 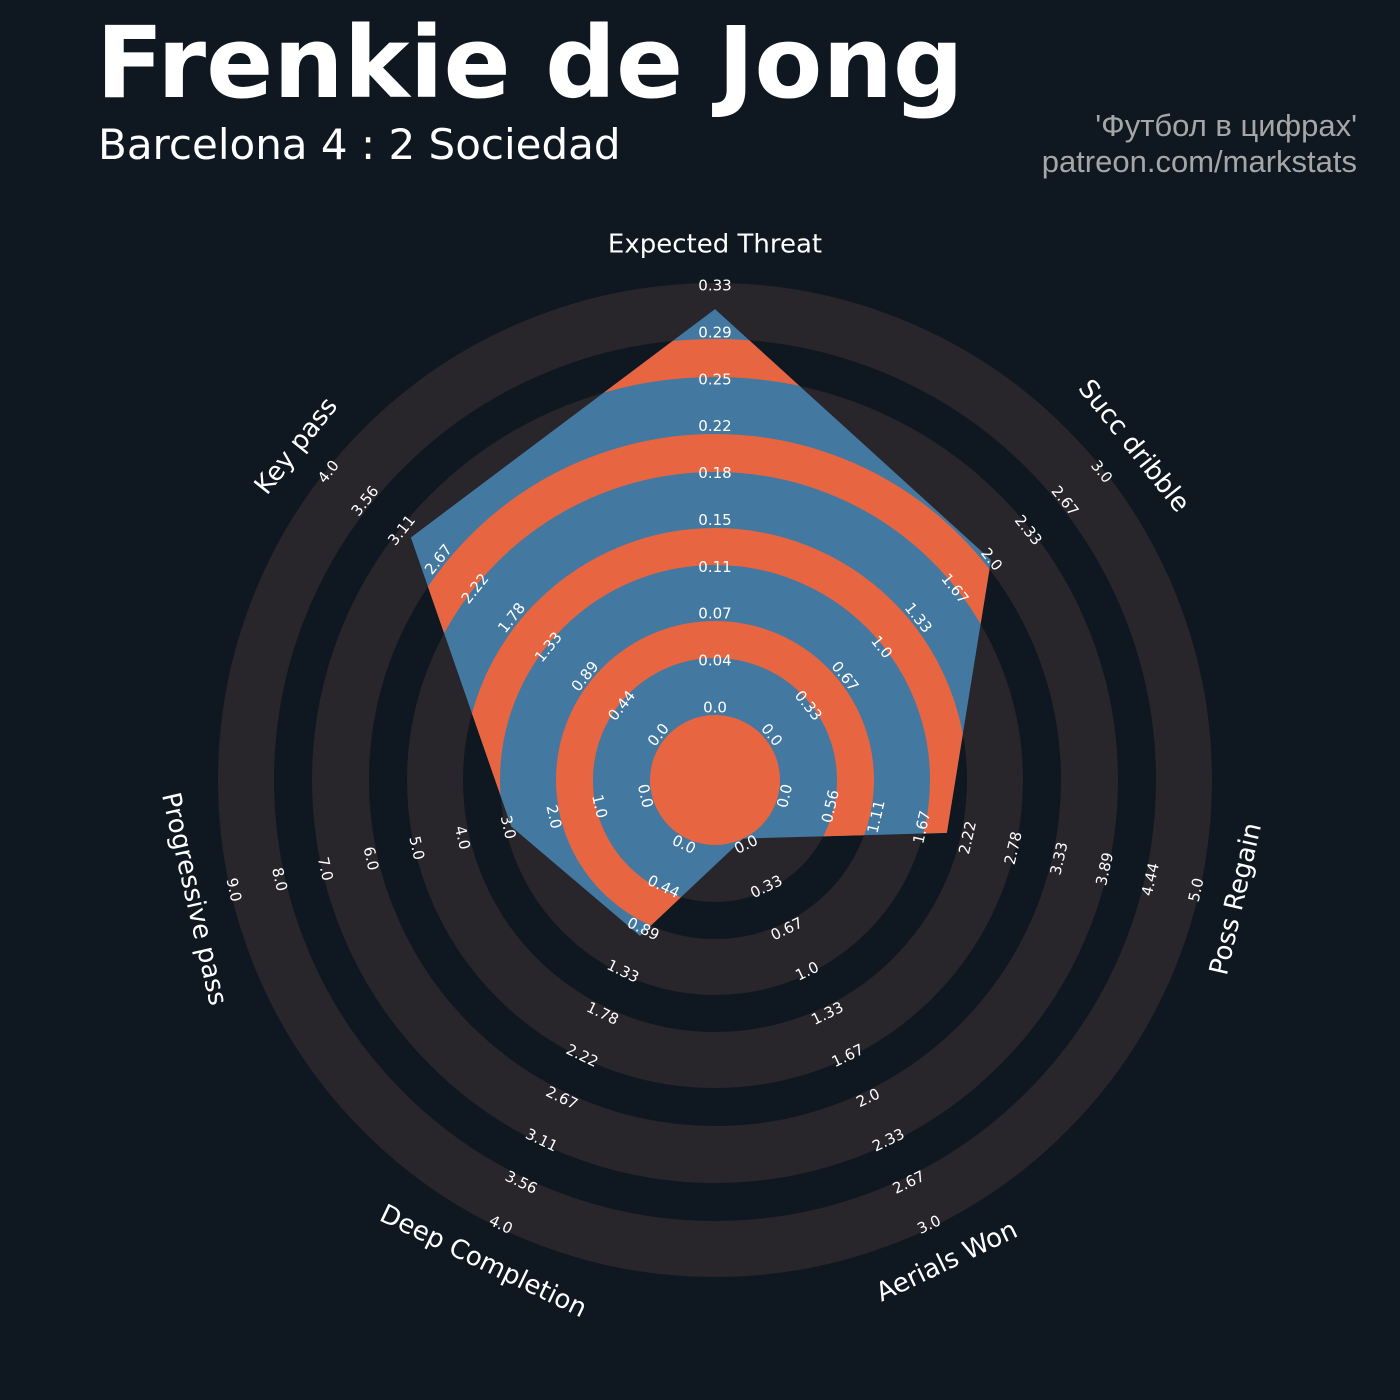 What do you see at coordinates (233, 889) in the screenshot?
I see `tick-label: 9.0` at bounding box center [233, 889].